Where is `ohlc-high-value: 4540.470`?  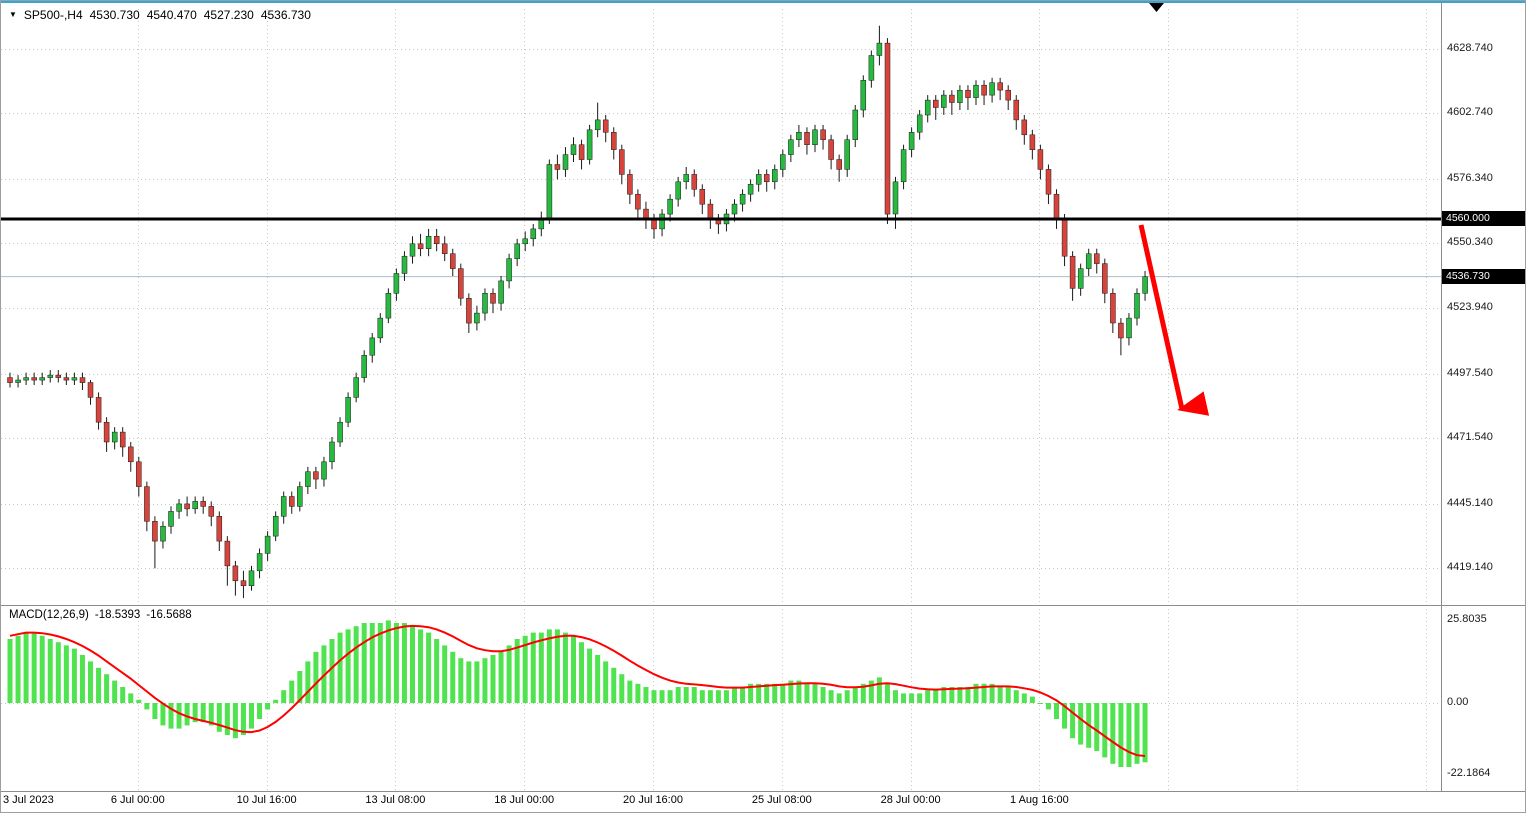 ohlc-high-value: 4540.470 is located at coordinates (171, 15).